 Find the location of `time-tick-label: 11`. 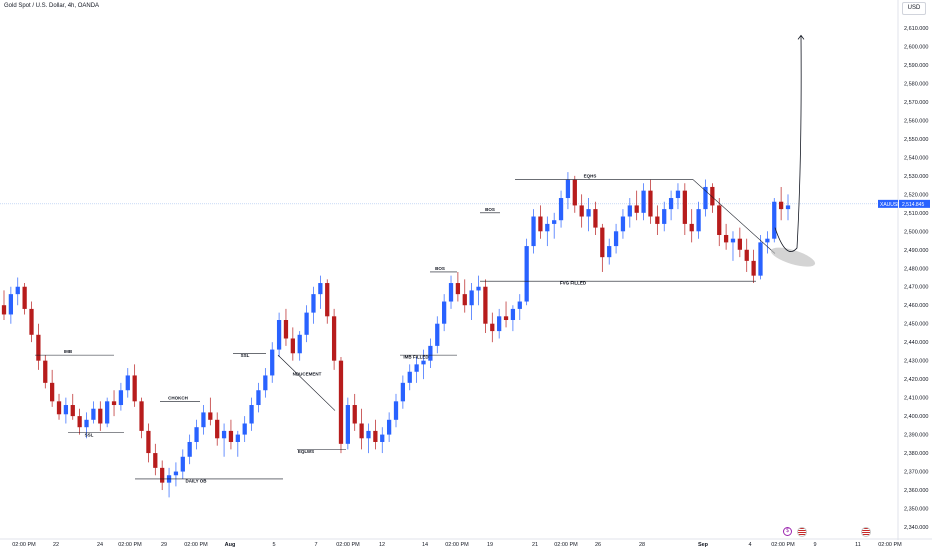

time-tick-label: 11 is located at coordinates (858, 545).